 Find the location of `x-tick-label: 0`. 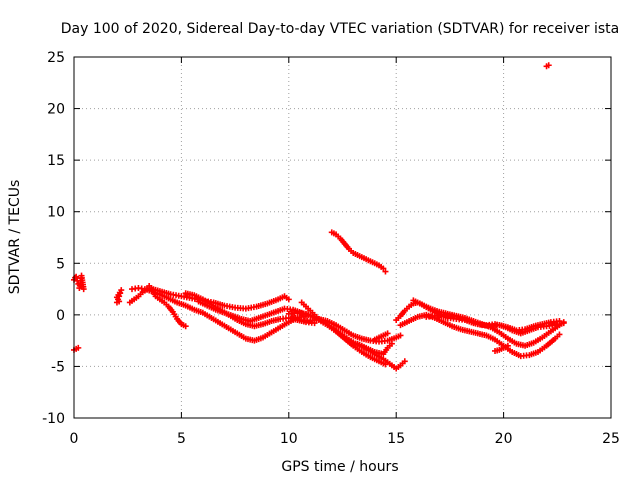

x-tick-label: 0 is located at coordinates (74, 439).